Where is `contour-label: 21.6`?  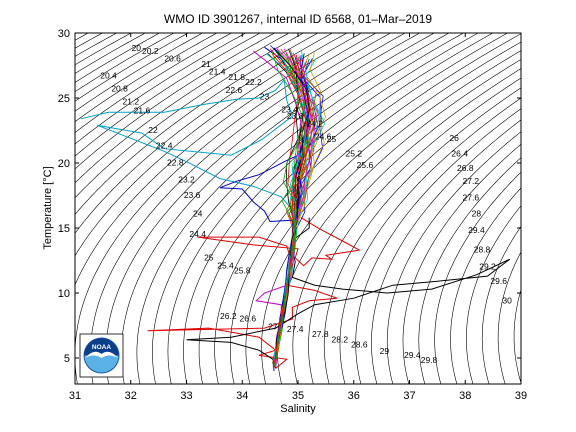 contour-label: 21.6 is located at coordinates (142, 111).